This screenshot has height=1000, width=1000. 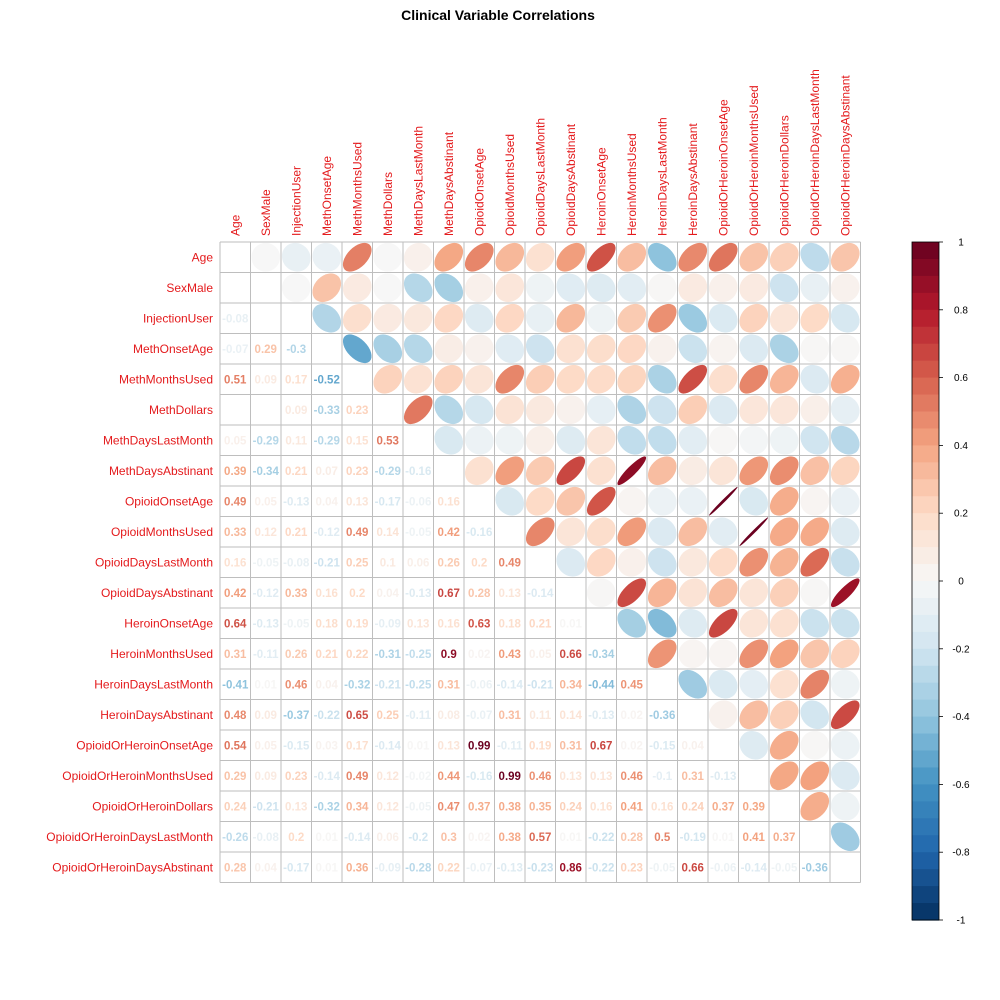 What do you see at coordinates (961, 582) in the screenshot?
I see `colorbar-tick-label: 0` at bounding box center [961, 582].